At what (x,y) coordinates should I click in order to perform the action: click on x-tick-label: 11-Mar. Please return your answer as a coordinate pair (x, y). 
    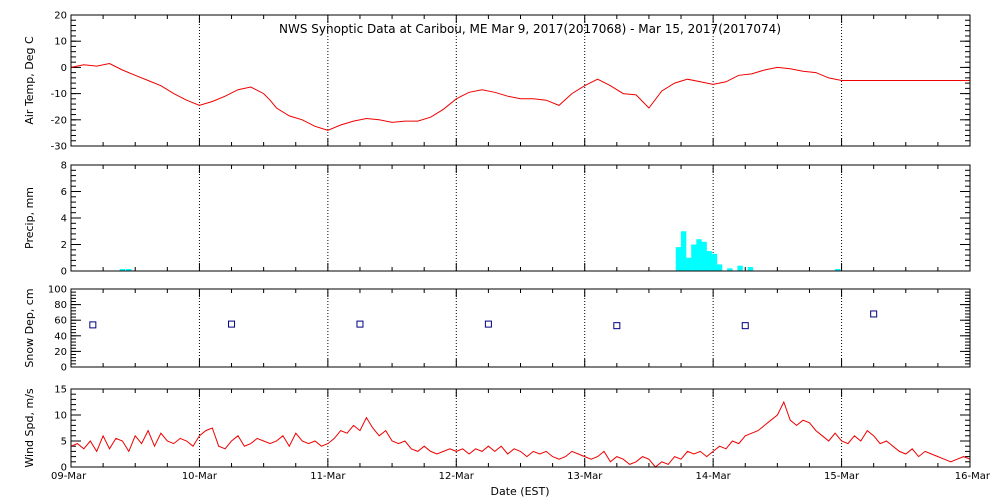
    Looking at the image, I should click on (328, 476).